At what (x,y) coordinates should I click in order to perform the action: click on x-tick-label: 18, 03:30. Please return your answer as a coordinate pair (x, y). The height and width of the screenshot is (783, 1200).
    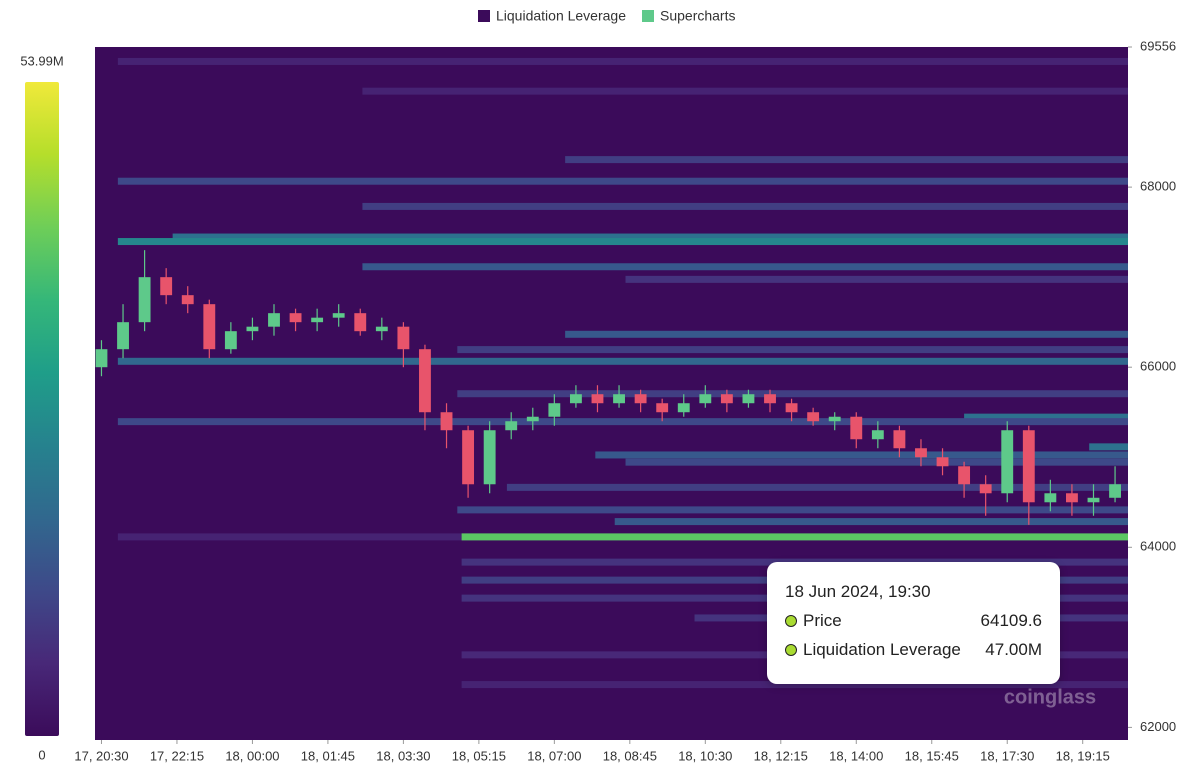
    Looking at the image, I should click on (403, 755).